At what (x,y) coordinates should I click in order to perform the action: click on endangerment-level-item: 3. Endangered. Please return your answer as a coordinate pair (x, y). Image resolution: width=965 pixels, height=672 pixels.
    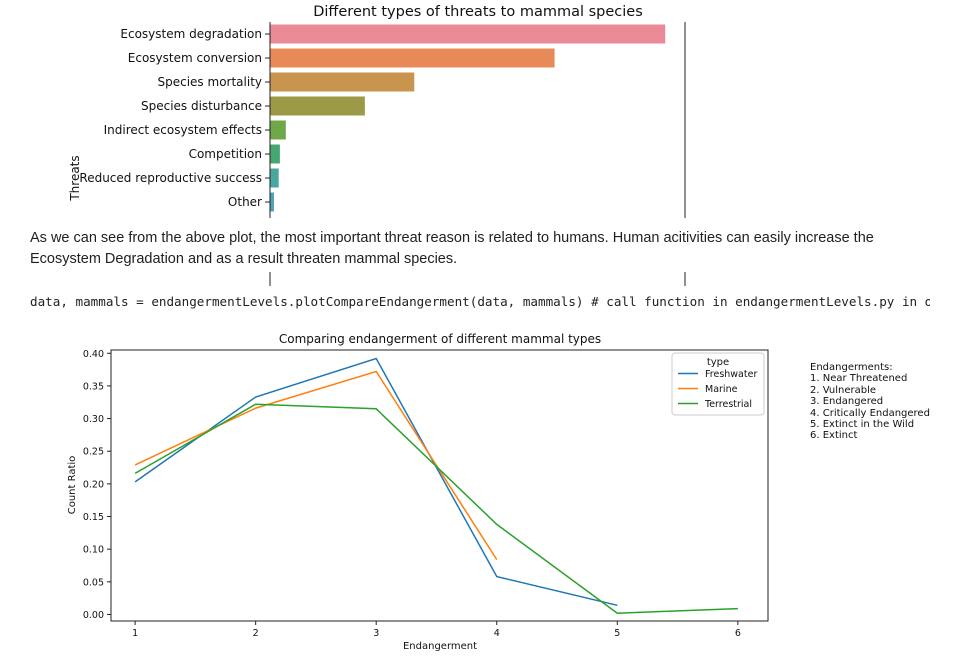
    Looking at the image, I should click on (847, 402).